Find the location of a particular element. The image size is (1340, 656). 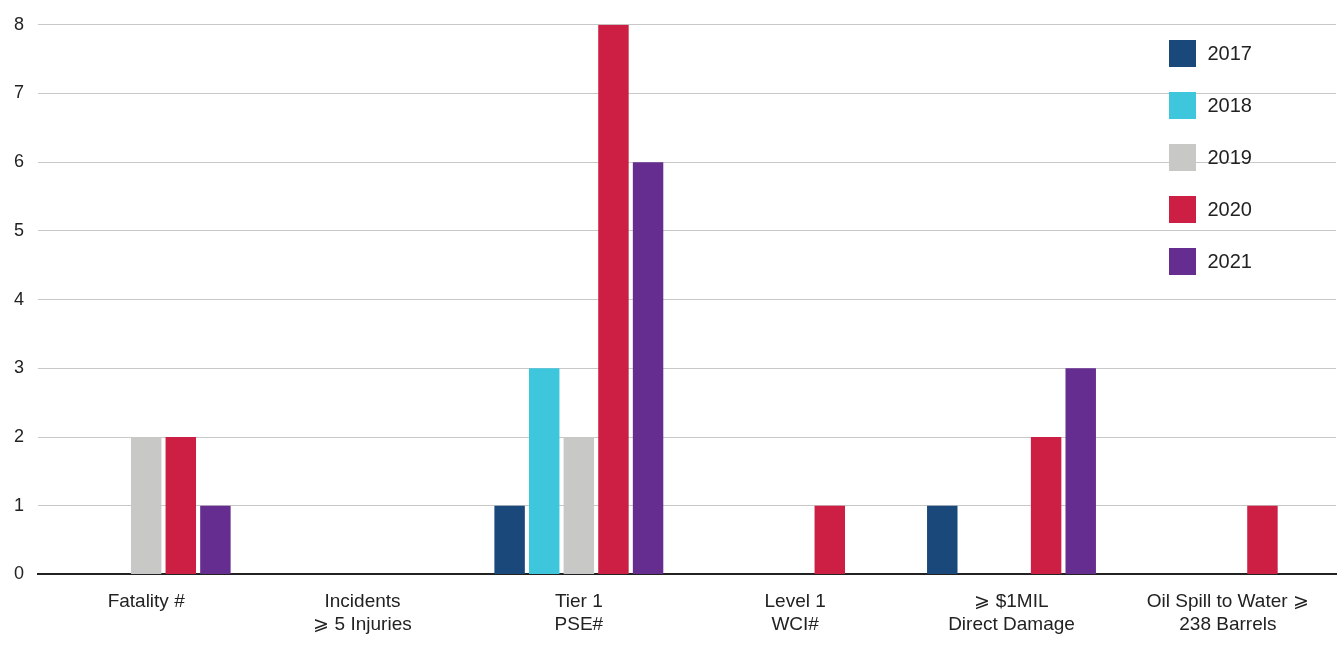

y-tick-label: 0 is located at coordinates (19, 573).